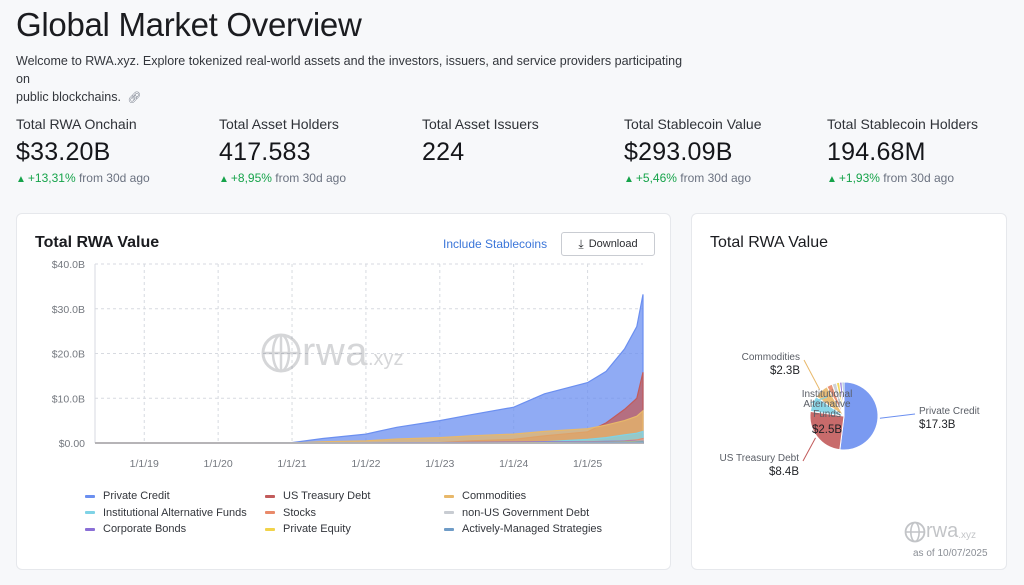  Describe the element at coordinates (480, 124) in the screenshot. I see `stat-label: Total Asset Issuers` at that location.